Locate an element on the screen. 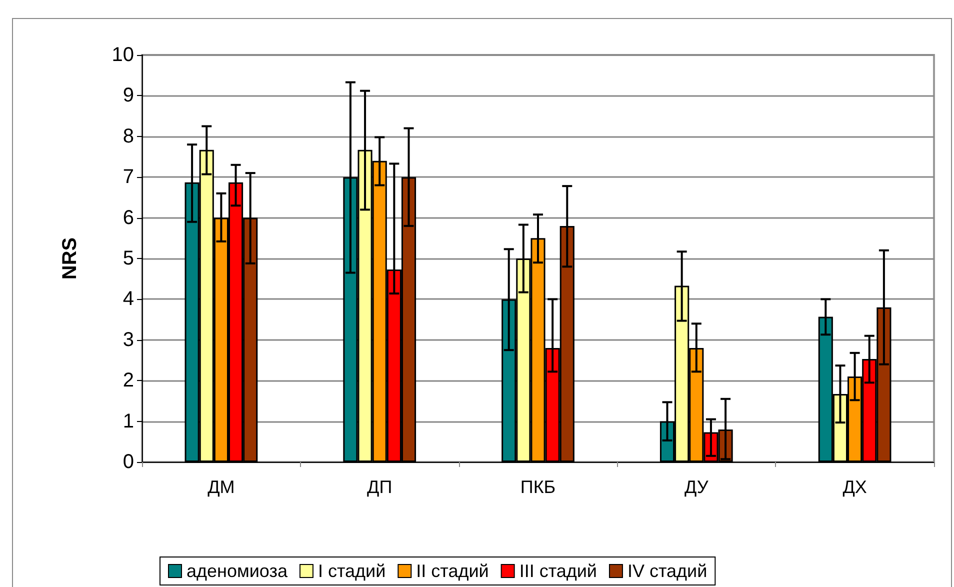 This screenshot has height=587, width=954. x-tick-label: ДП is located at coordinates (379, 487).